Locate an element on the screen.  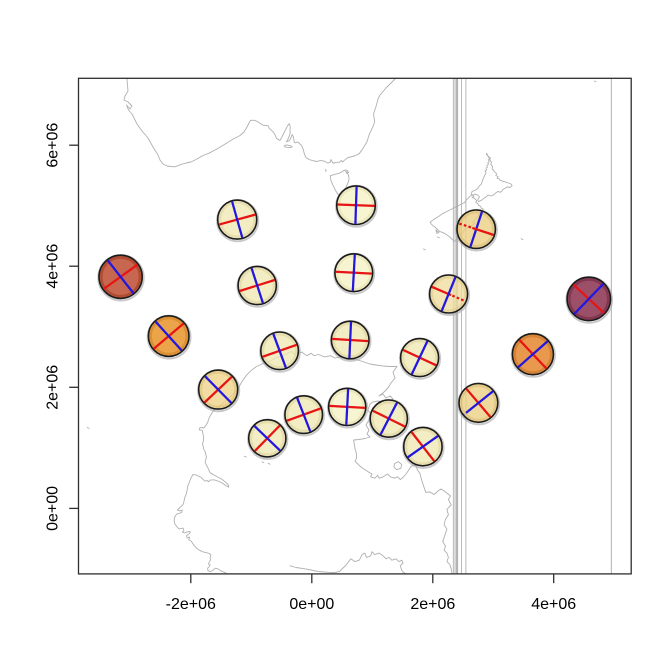
svg-text: -2e+06 is located at coordinates (191, 604).